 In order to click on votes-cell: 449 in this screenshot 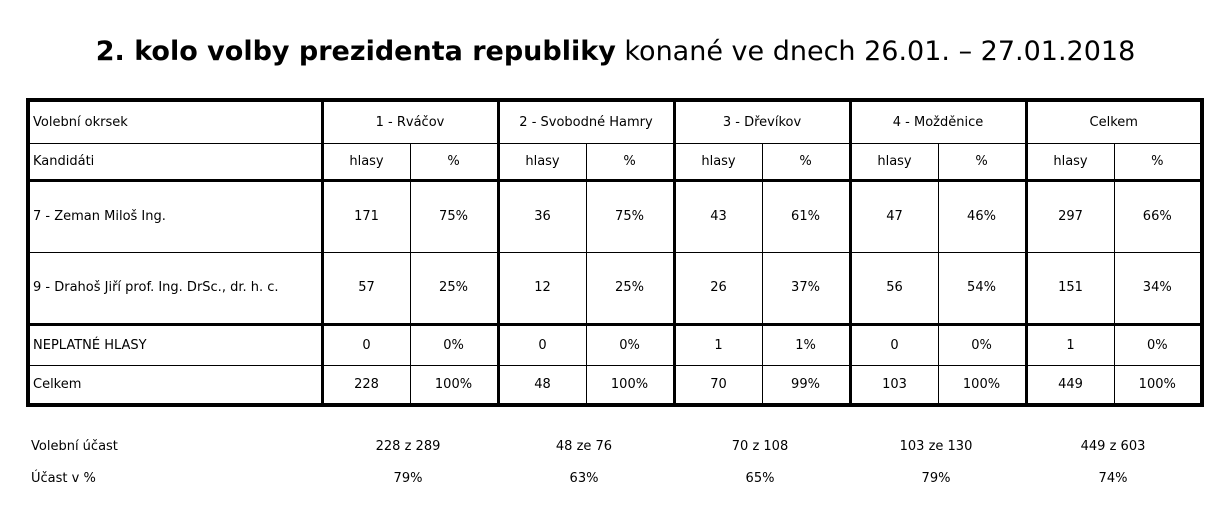, I will do `click(1069, 385)`.